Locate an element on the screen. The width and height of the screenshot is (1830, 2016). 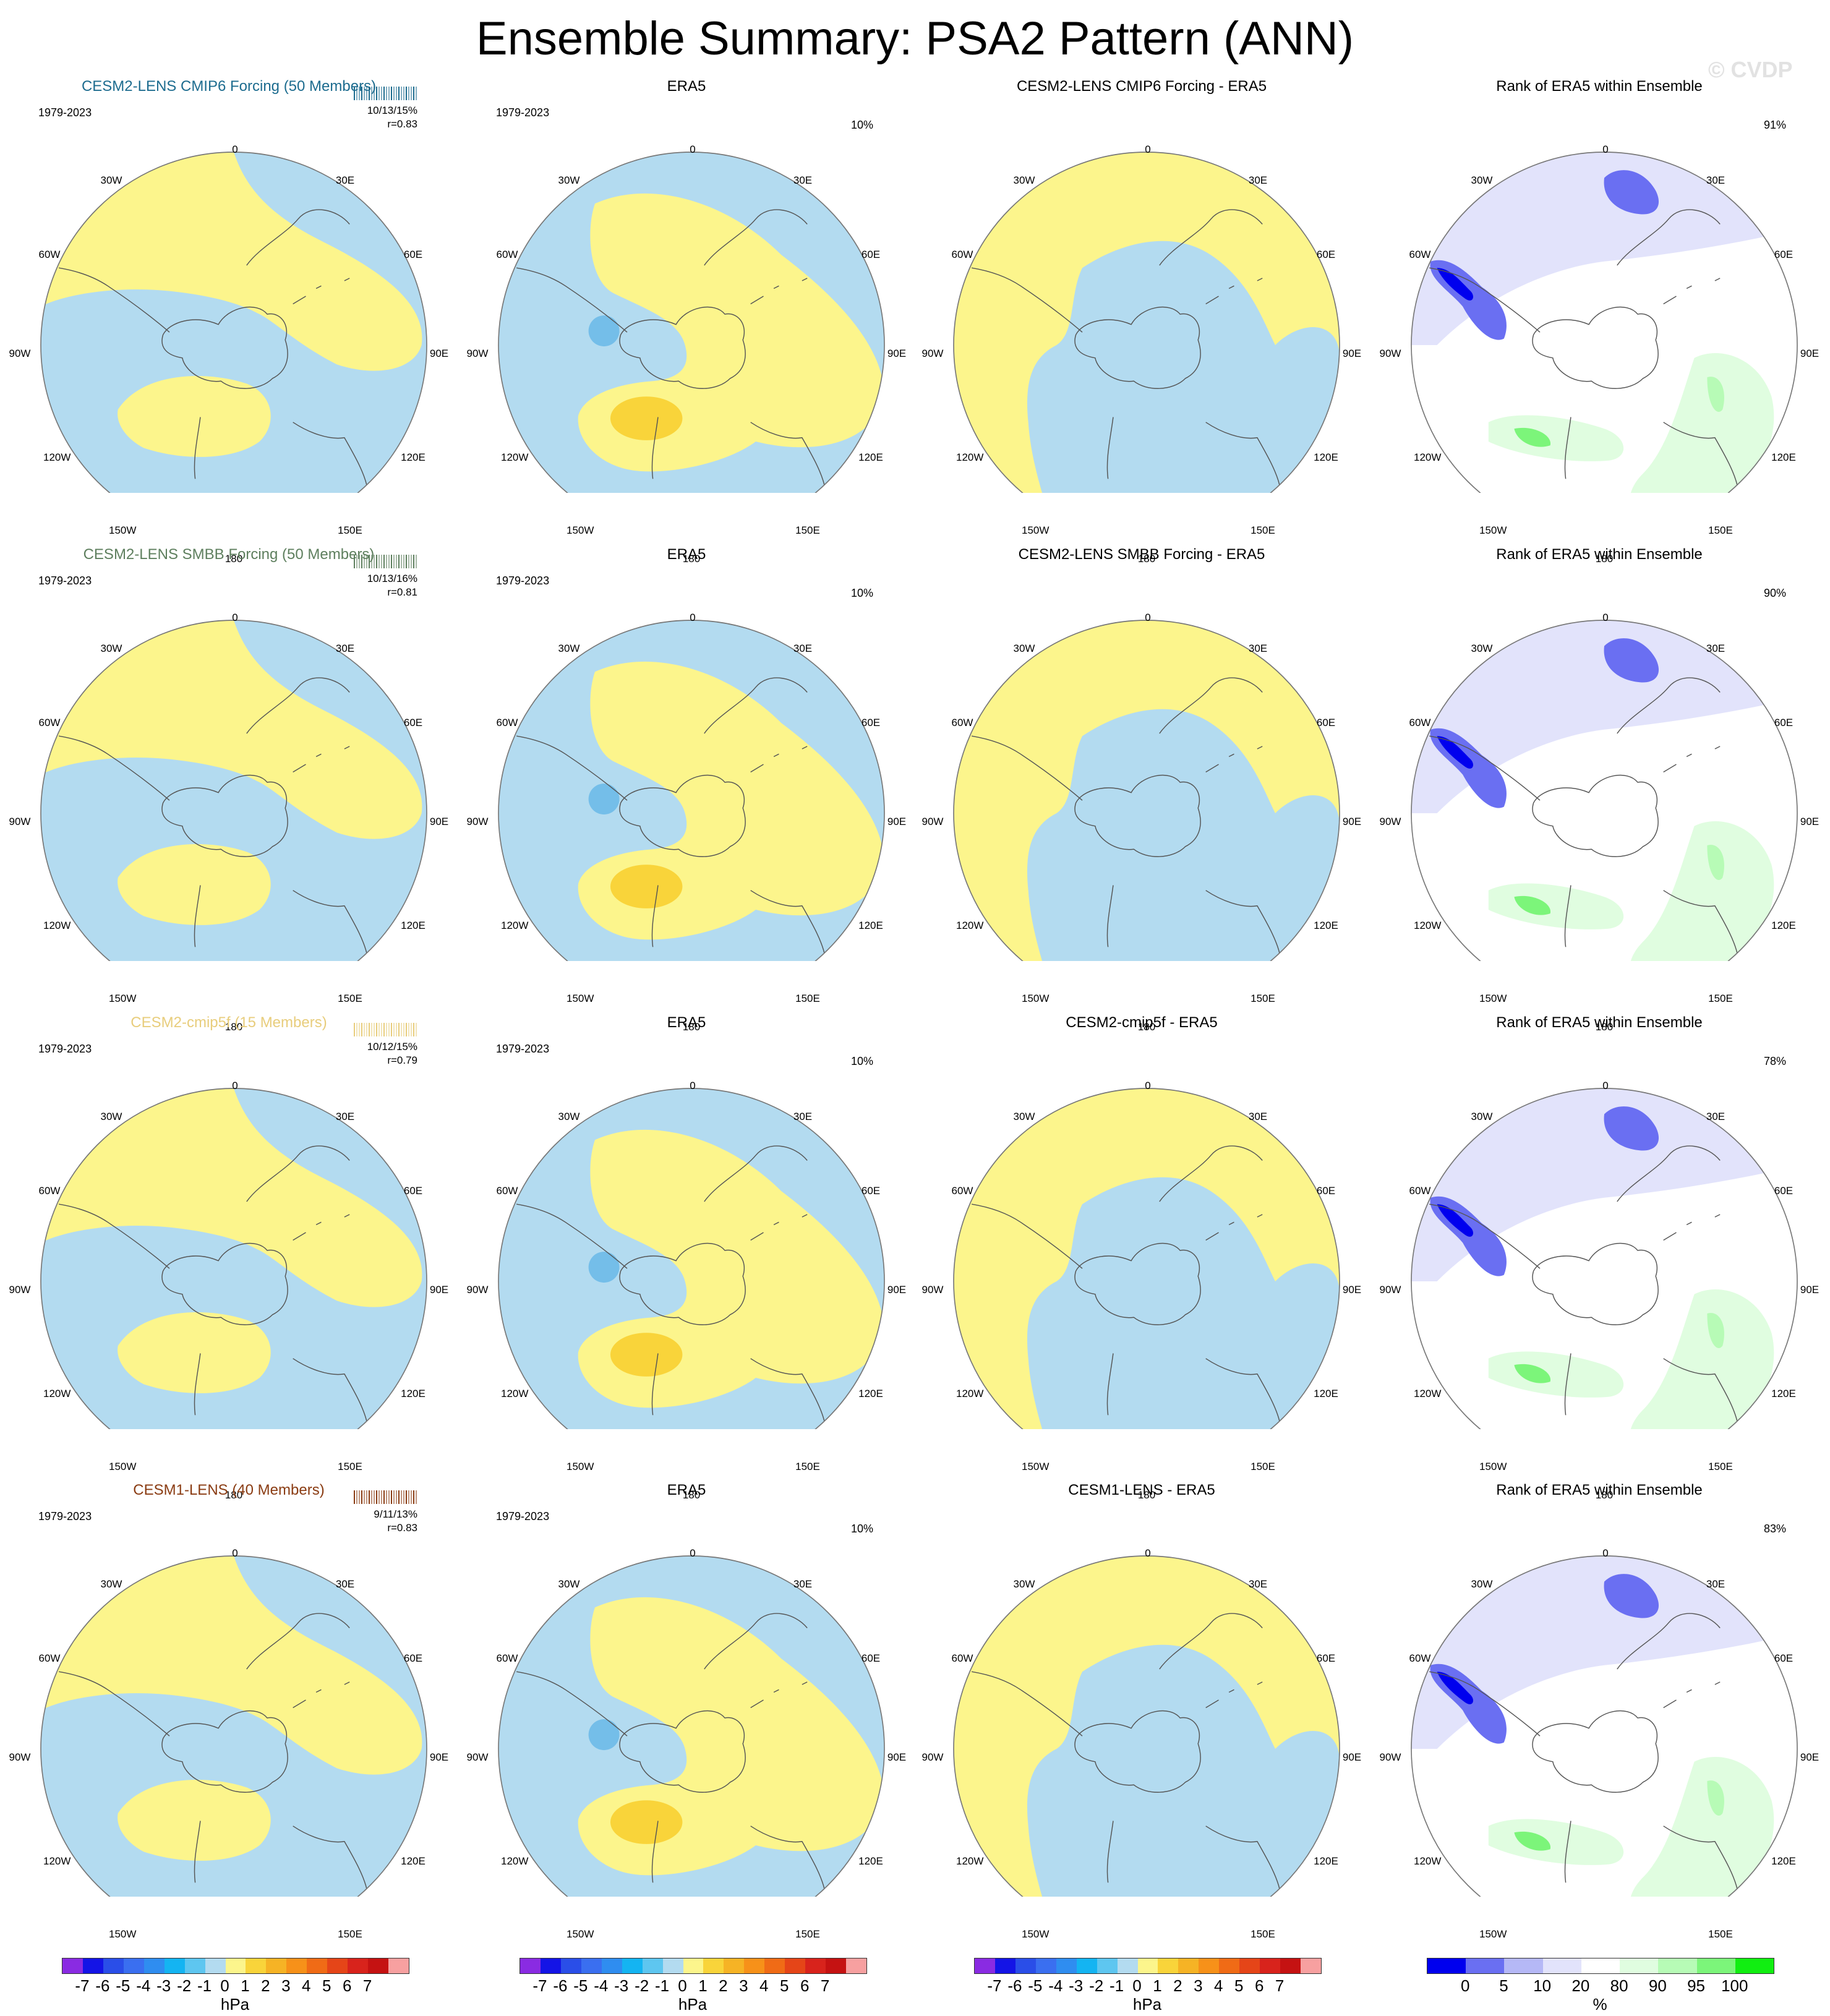
colorbar-tick: 10 is located at coordinates (1542, 1986).